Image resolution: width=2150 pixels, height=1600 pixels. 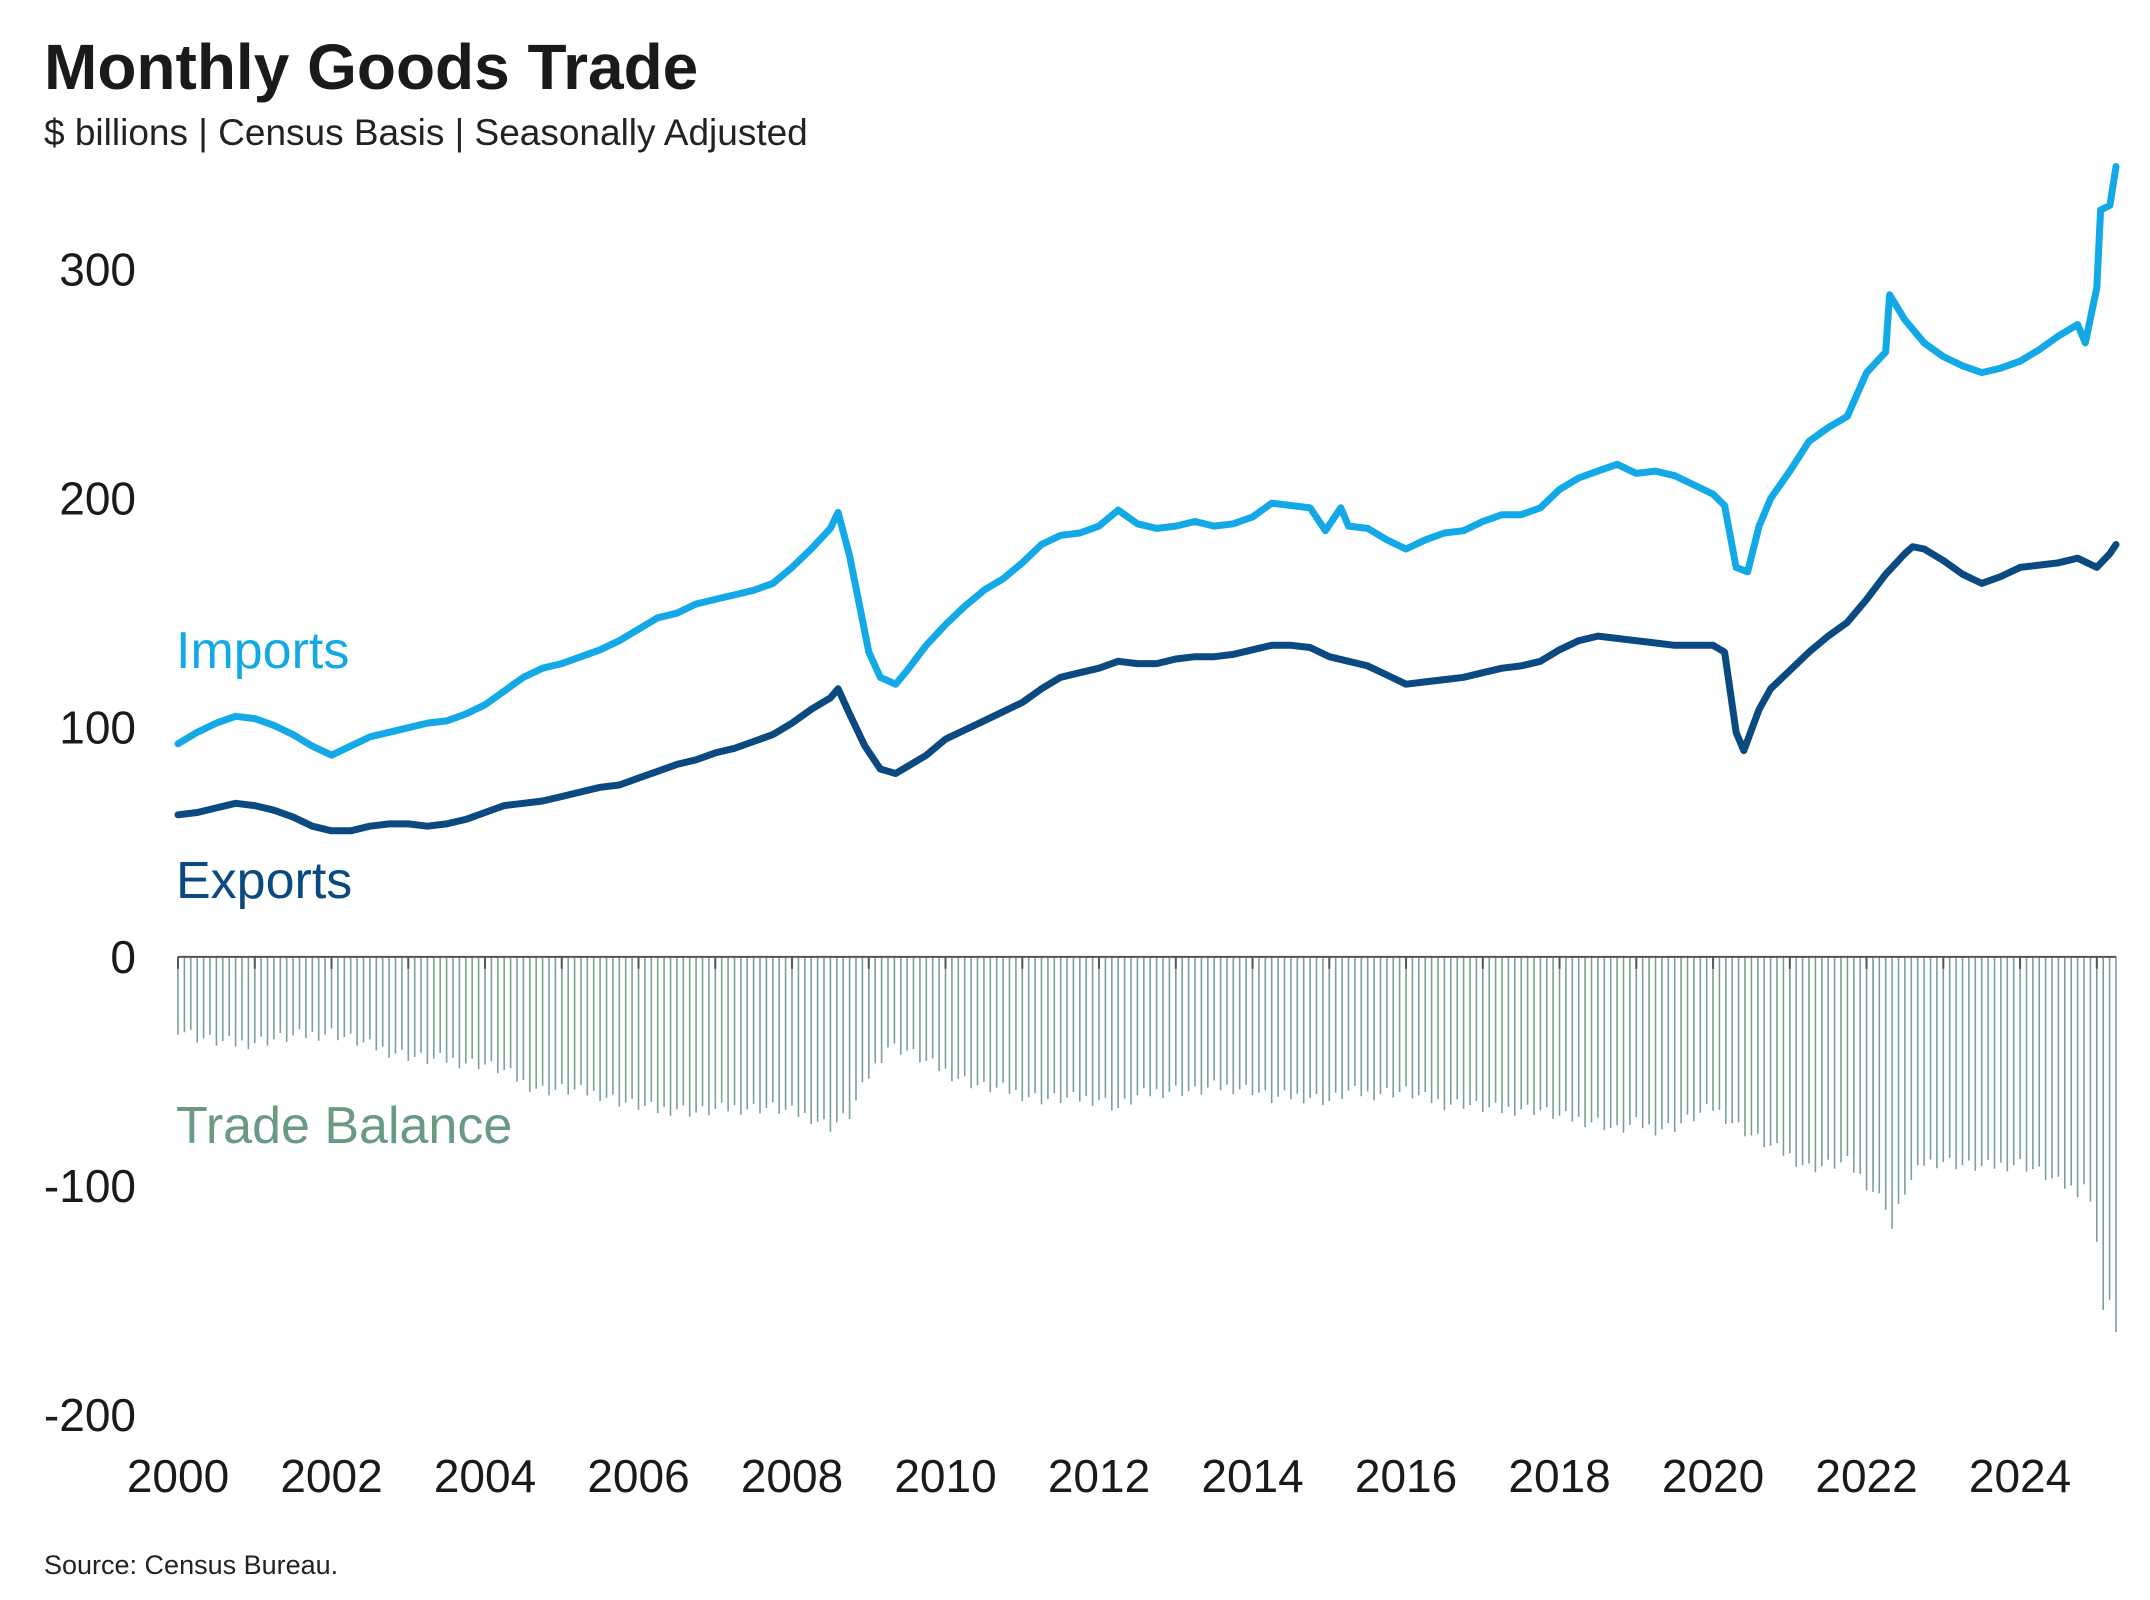 What do you see at coordinates (90, 842) in the screenshot?
I see `y-axis: -200 -100 0 100 200 300` at bounding box center [90, 842].